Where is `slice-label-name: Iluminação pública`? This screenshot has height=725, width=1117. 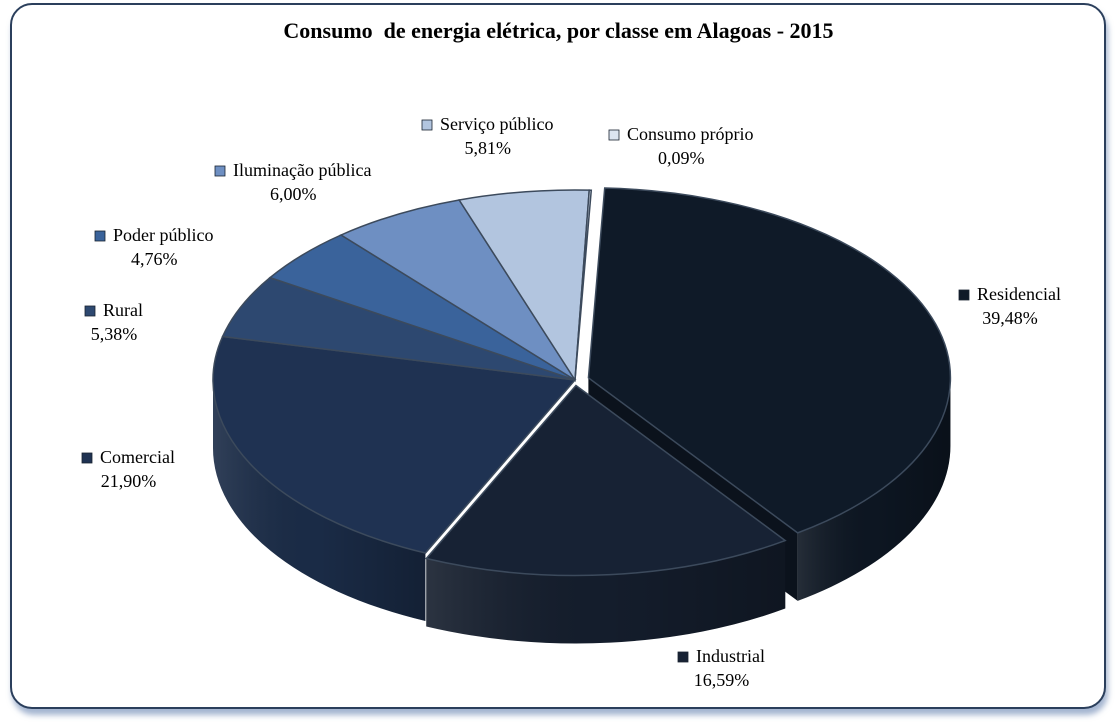 slice-label-name: Iluminação pública is located at coordinates (302, 170).